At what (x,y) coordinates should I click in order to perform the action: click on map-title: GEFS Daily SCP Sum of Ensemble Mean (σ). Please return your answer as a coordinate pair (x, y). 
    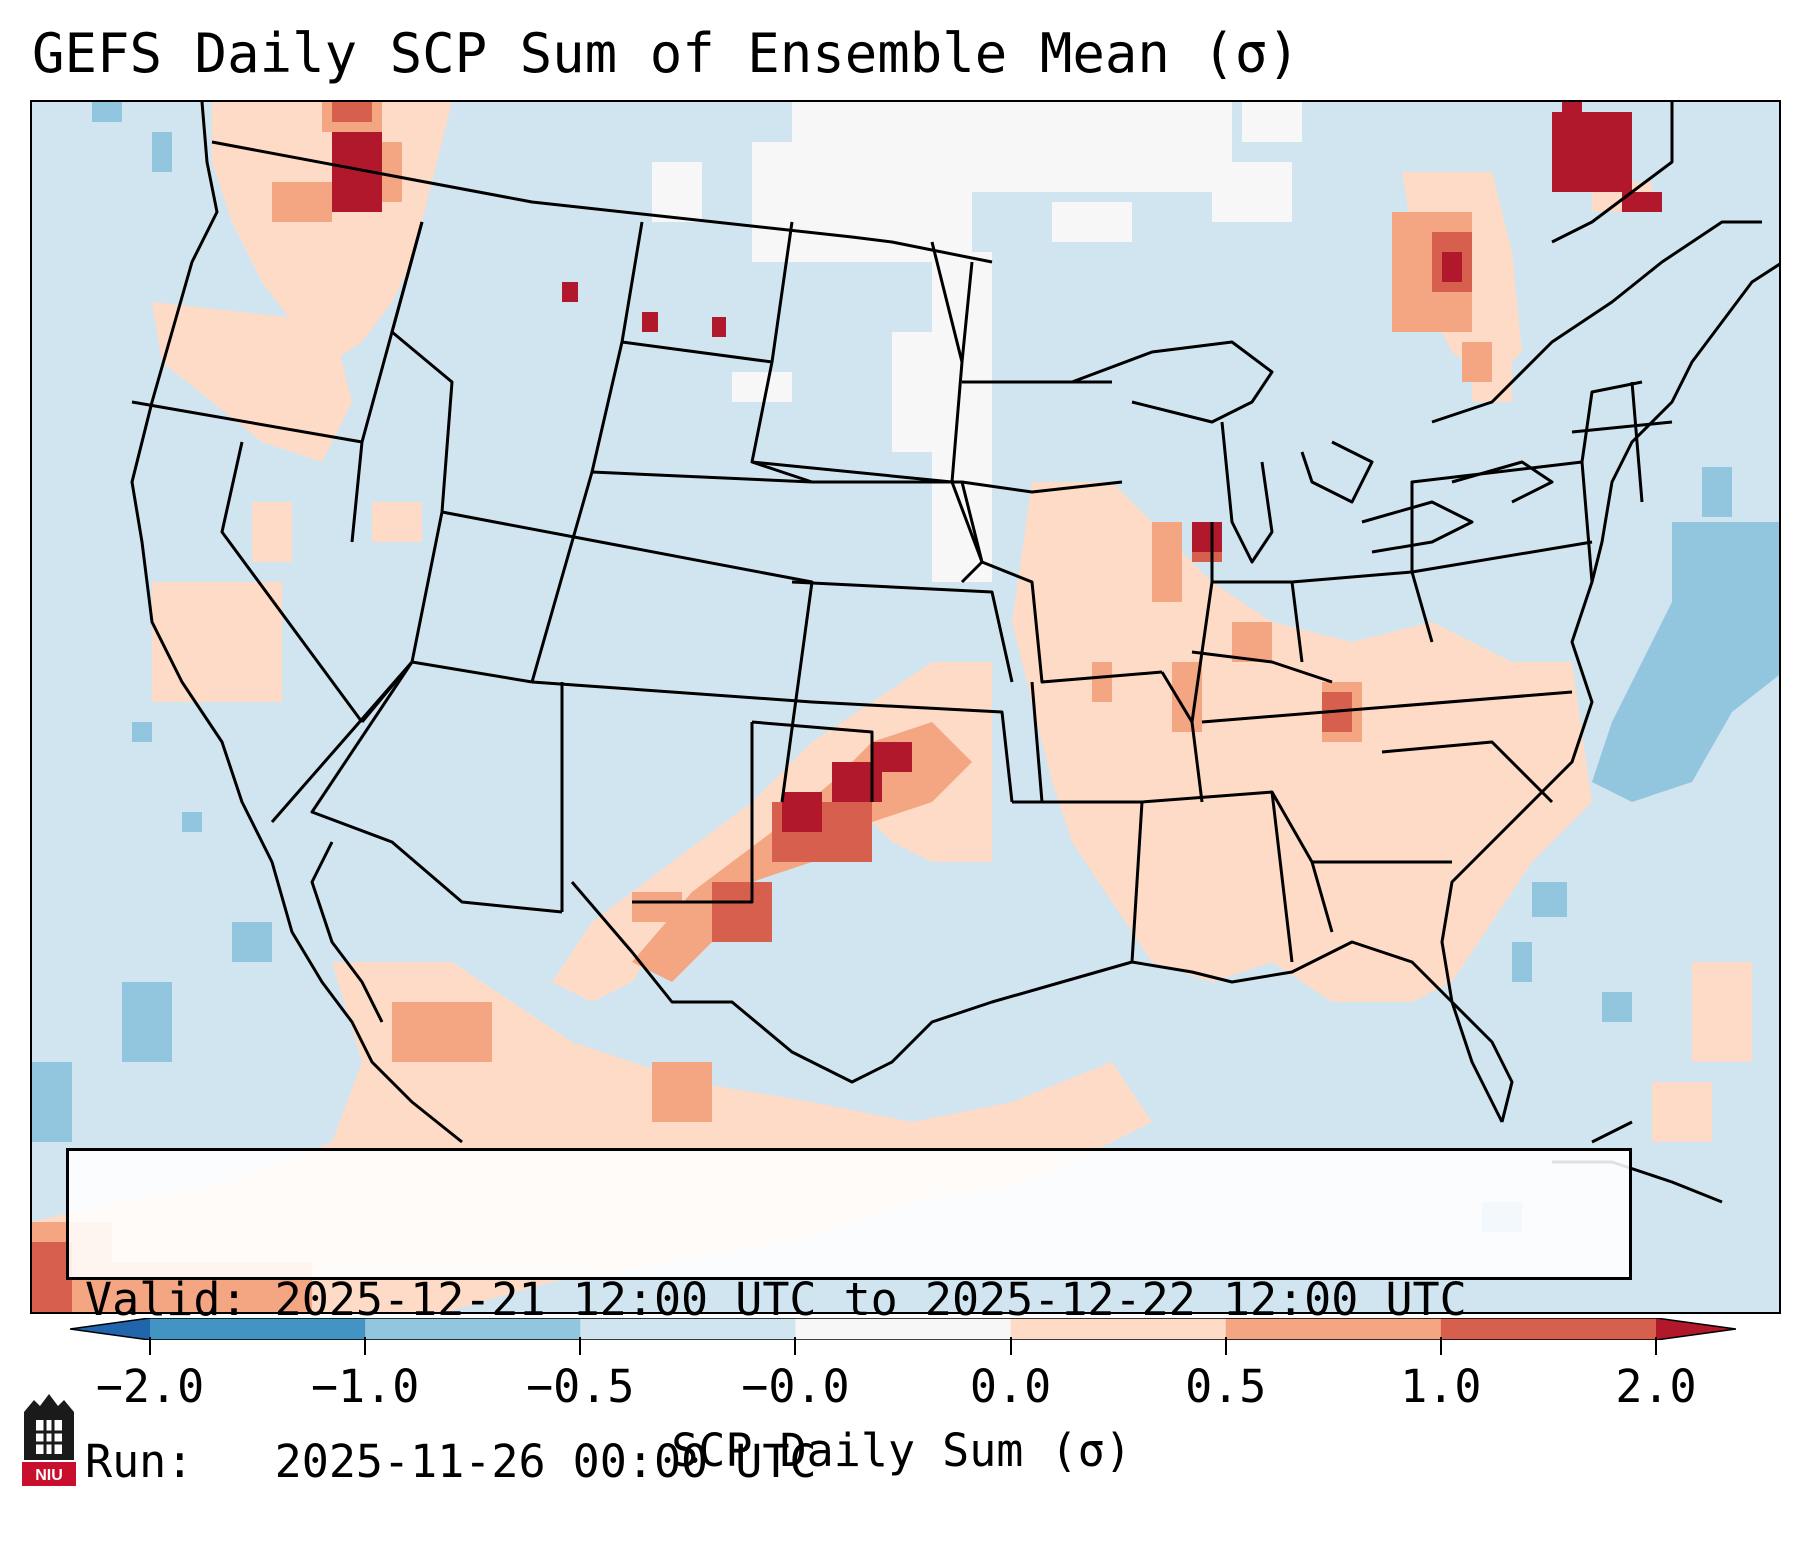
    Looking at the image, I should click on (666, 53).